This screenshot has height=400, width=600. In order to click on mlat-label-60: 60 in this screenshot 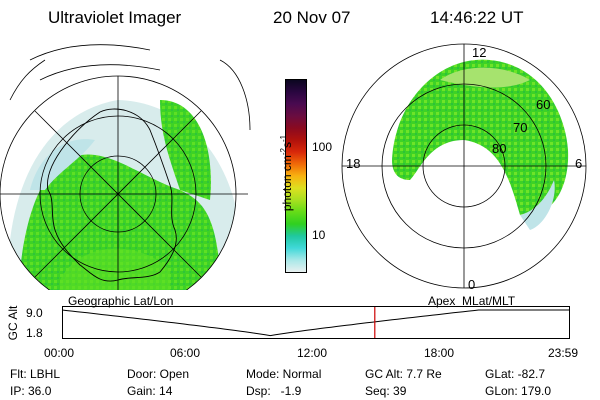, I will do `click(543, 104)`.